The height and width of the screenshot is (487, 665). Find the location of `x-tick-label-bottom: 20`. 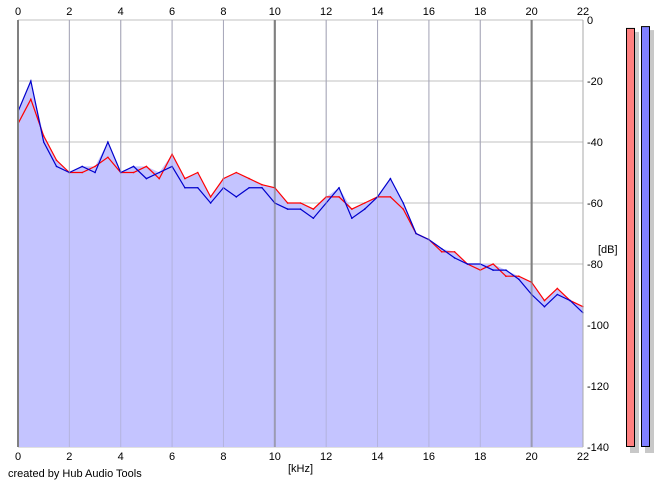

x-tick-label-bottom: 20 is located at coordinates (532, 457).